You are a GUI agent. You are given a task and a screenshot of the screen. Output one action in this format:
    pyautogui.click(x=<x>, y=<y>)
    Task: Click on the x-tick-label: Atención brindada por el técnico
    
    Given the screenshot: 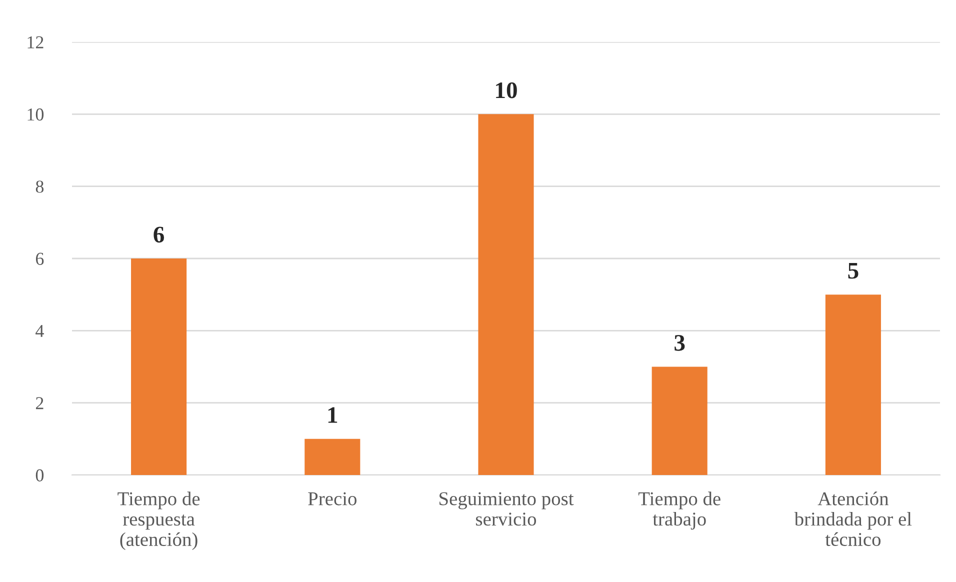 What is the action you would take?
    pyautogui.click(x=853, y=519)
    